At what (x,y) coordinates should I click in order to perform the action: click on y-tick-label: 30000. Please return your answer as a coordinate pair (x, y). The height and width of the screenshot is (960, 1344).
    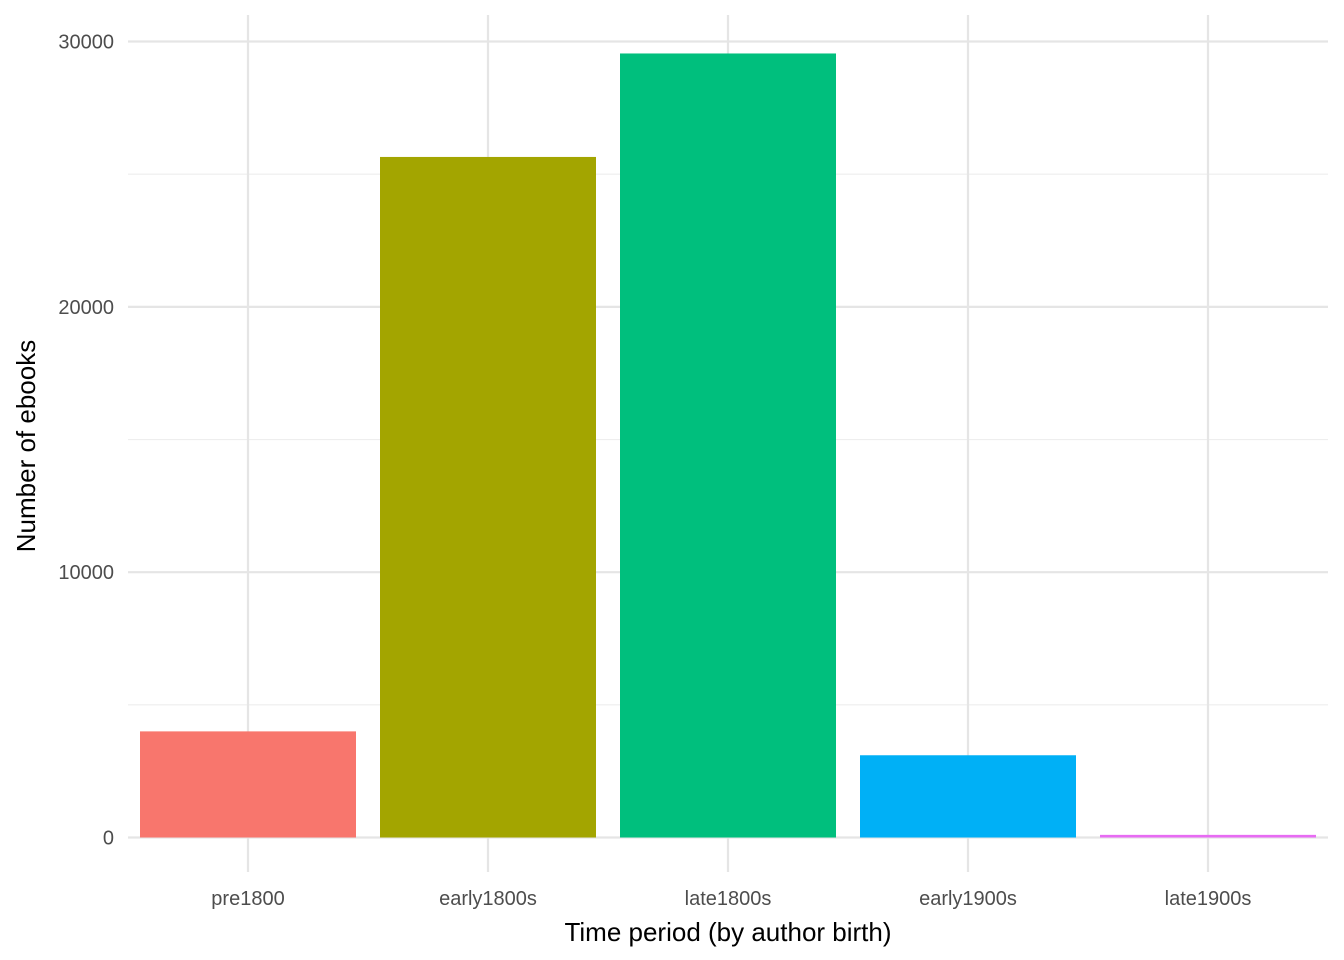
    Looking at the image, I should click on (86, 43).